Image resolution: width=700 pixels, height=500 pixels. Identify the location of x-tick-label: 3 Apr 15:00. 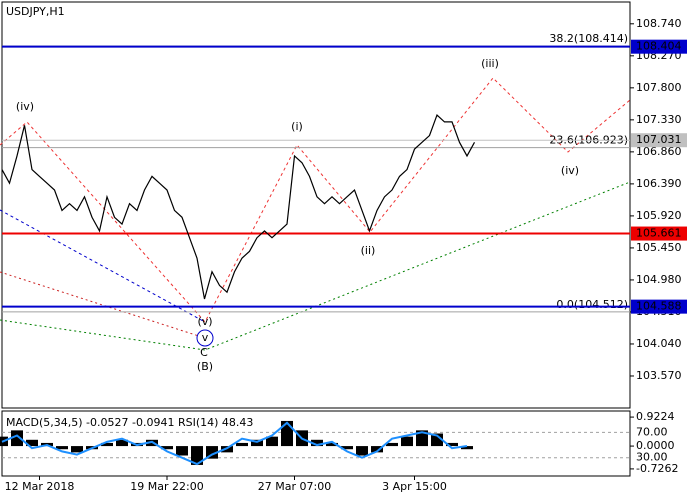
(414, 486).